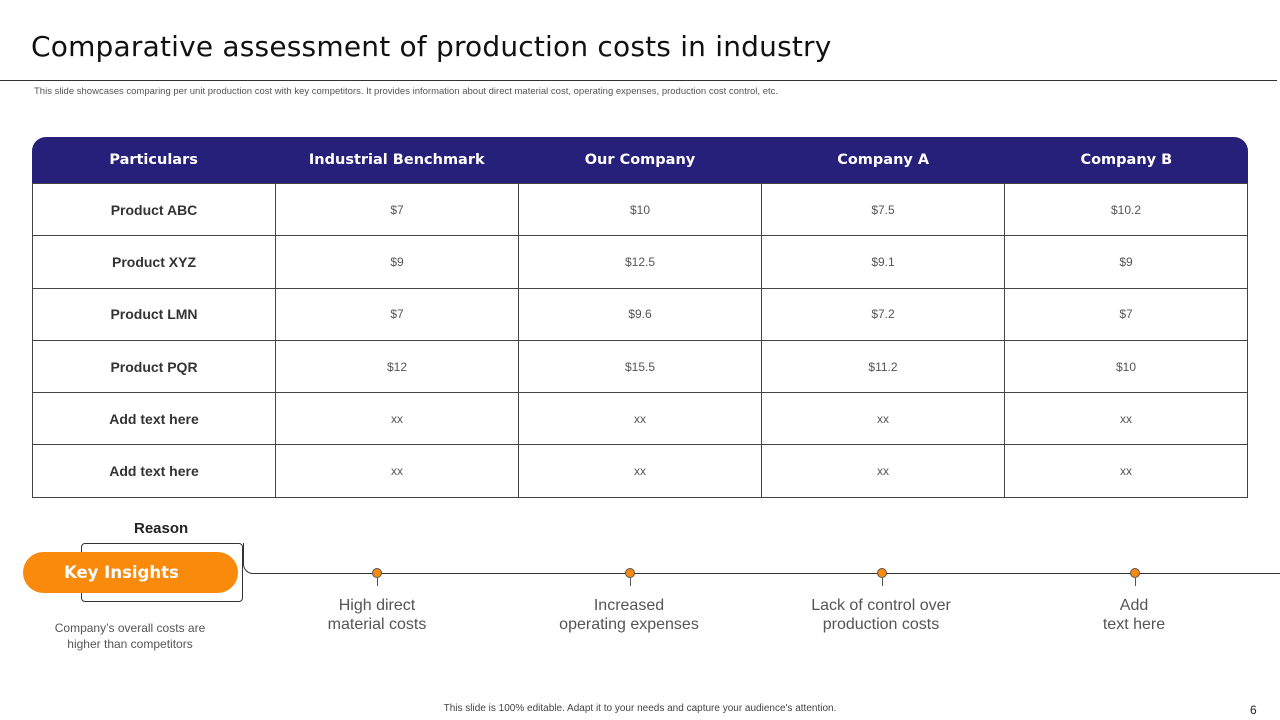 This screenshot has height=720, width=1280. I want to click on table-cell: $15.5, so click(640, 366).